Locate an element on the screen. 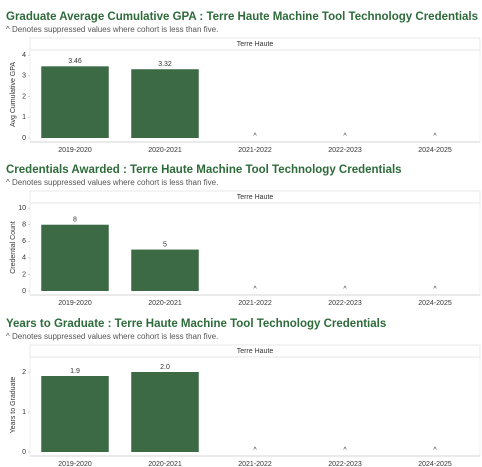 The image size is (482, 467). y-tick-label: 3 is located at coordinates (24, 76).